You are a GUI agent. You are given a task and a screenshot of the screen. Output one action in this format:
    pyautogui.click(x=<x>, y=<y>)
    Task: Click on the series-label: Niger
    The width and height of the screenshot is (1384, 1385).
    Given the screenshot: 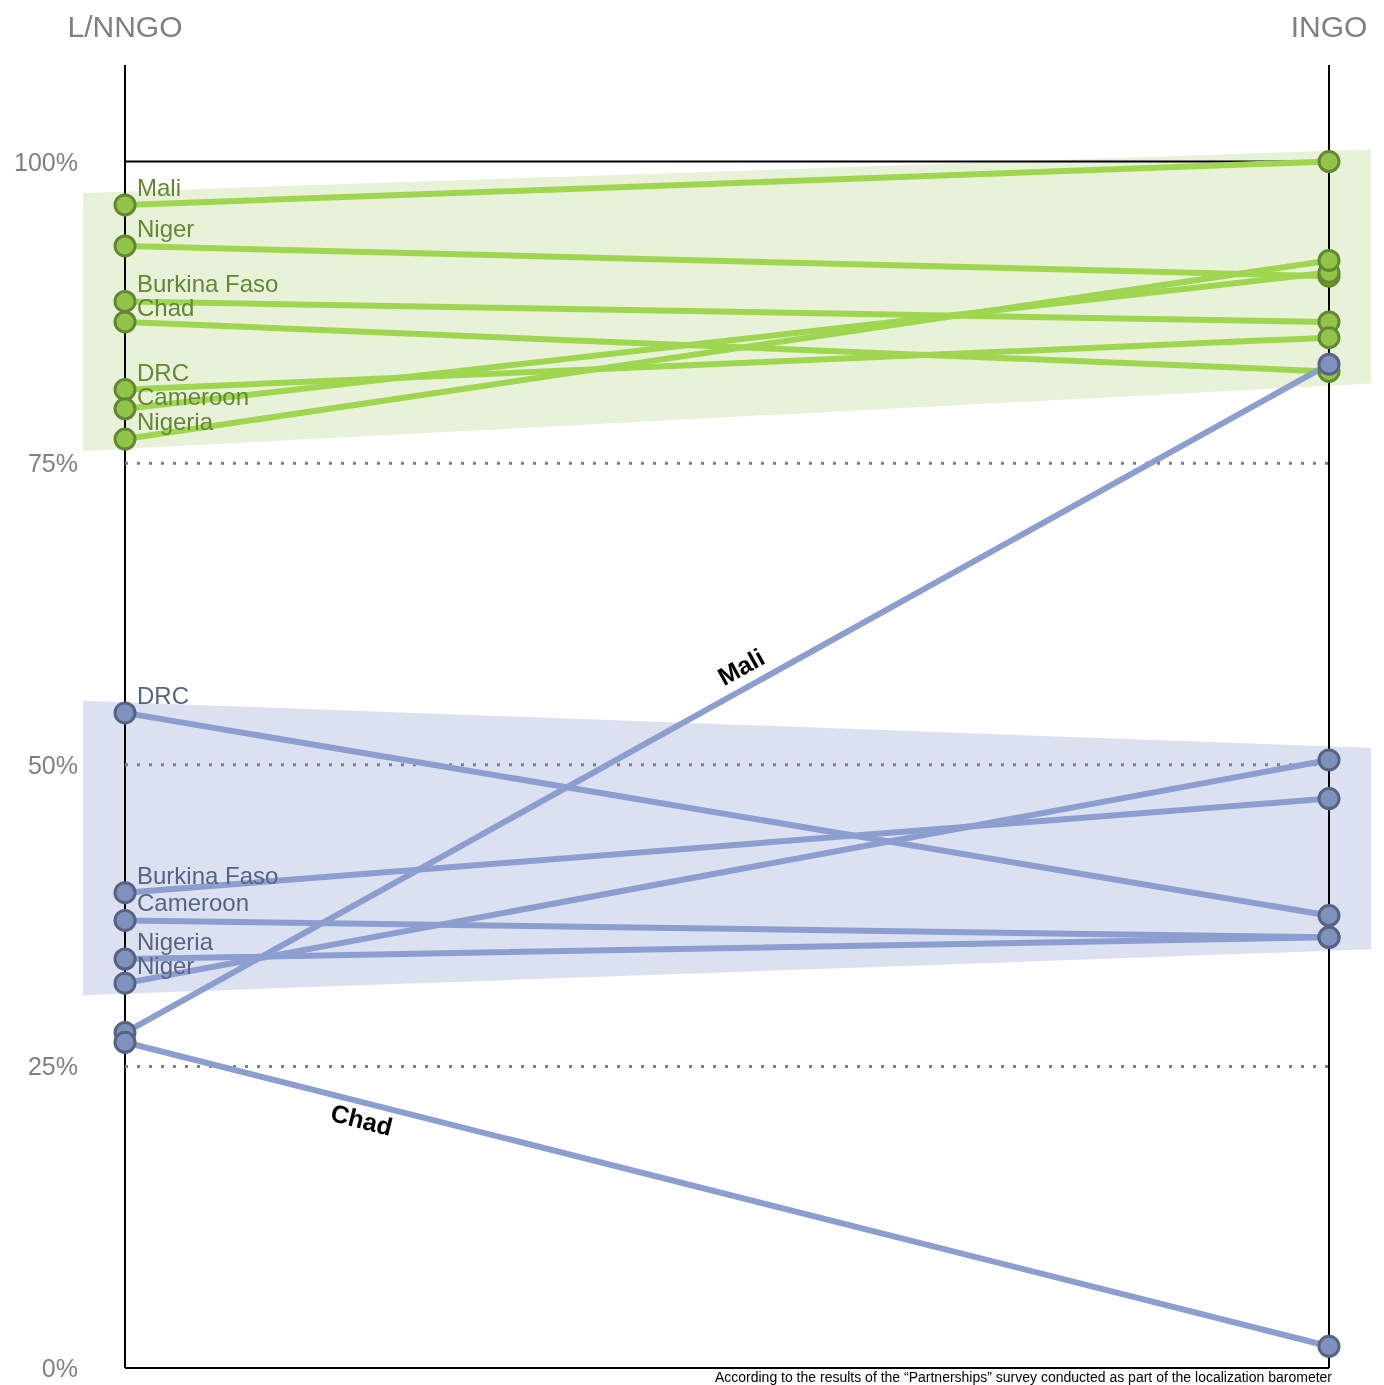 What is the action you would take?
    pyautogui.click(x=166, y=228)
    